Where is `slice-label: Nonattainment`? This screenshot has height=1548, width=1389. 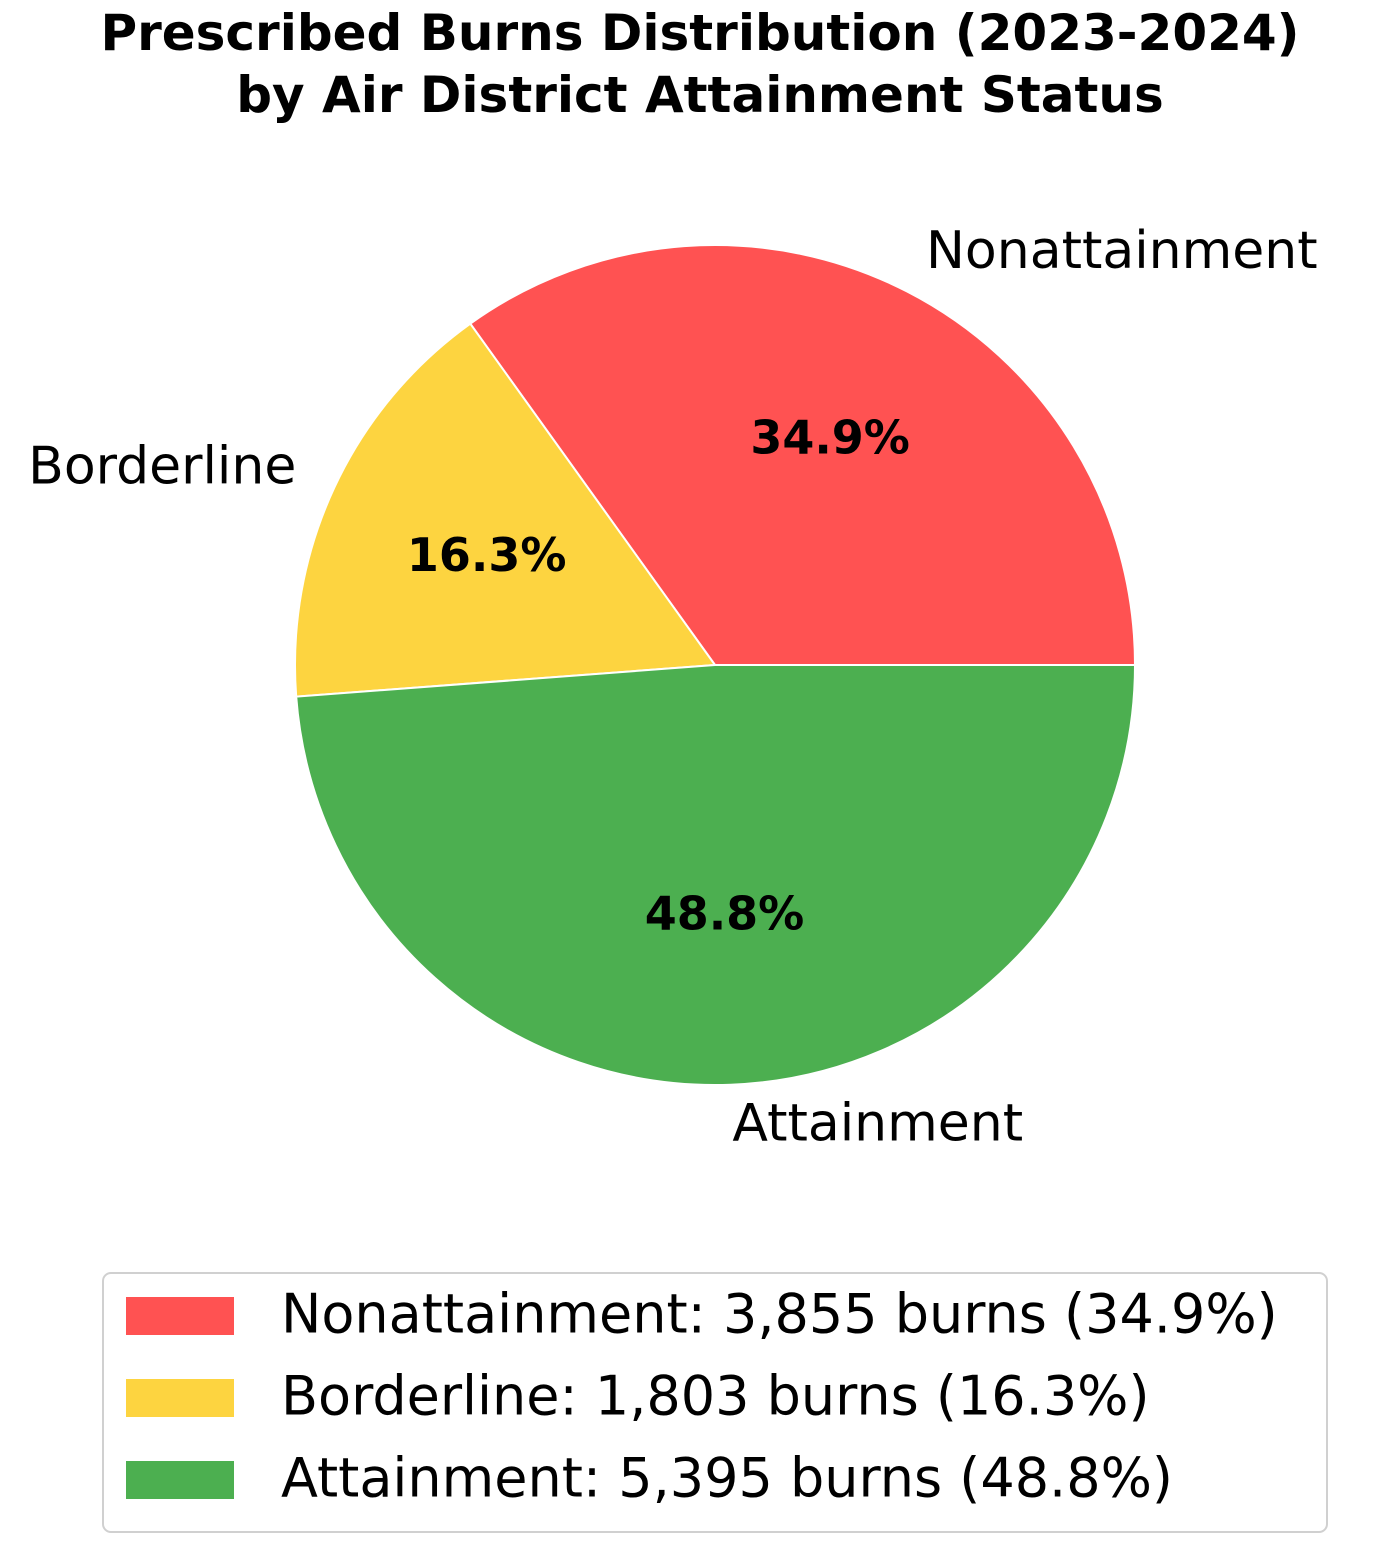 slice-label: Nonattainment is located at coordinates (1122, 251).